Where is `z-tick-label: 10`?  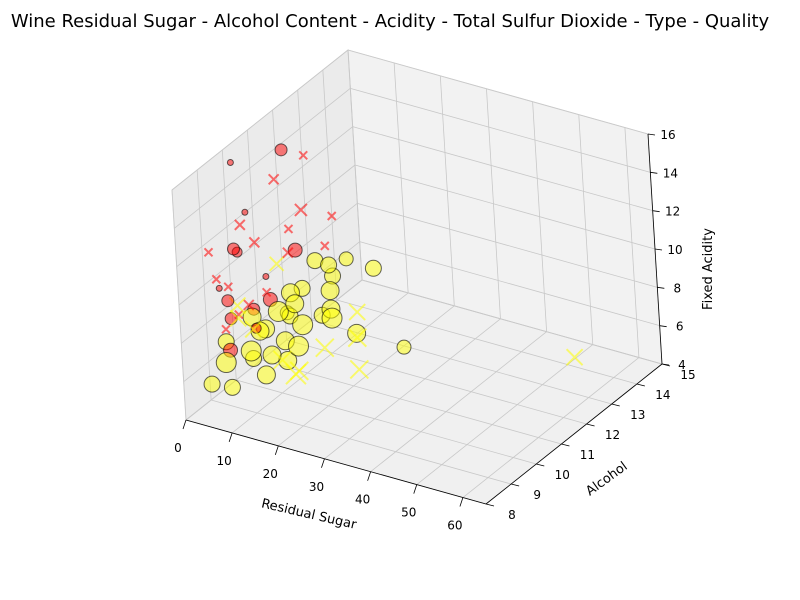
z-tick-label: 10 is located at coordinates (674, 250).